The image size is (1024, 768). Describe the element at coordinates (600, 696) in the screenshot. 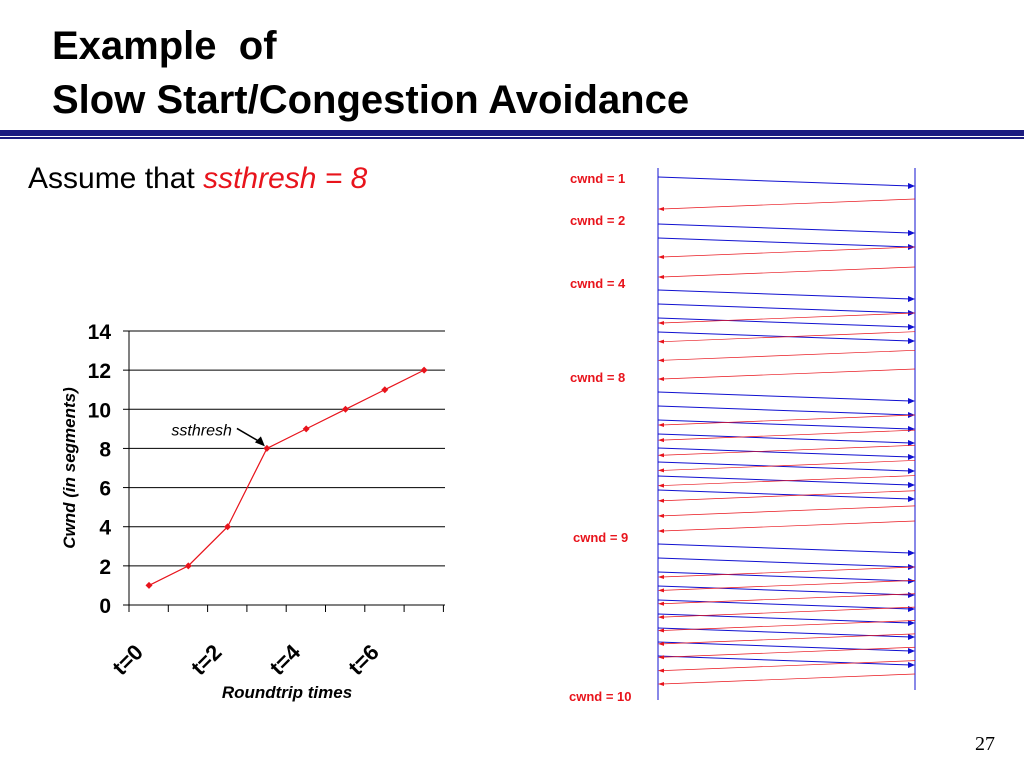

I see `cwnd-label: cwnd = 10` at that location.